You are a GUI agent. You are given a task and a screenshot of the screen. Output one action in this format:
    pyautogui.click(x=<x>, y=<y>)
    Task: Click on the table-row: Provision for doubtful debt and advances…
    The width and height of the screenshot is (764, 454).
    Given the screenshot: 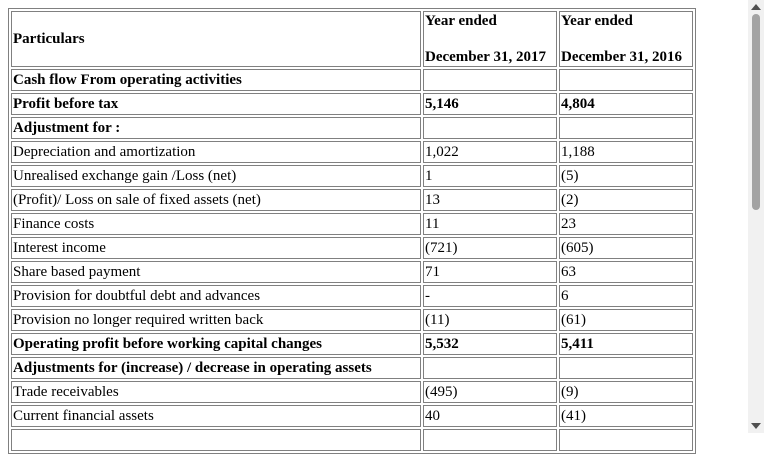 What is the action you would take?
    pyautogui.click(x=352, y=296)
    